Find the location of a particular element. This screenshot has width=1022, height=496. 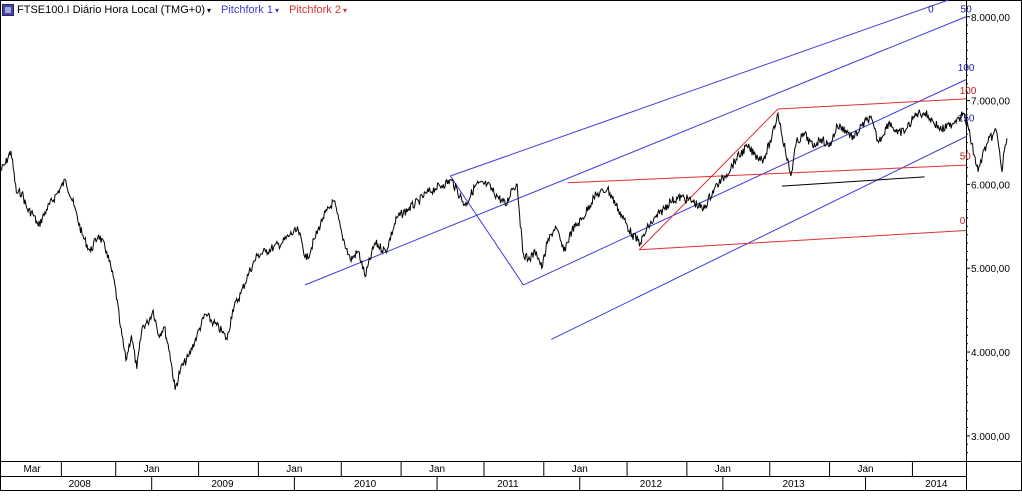

legend-pitchfork-1-label: Pitchfork 1 is located at coordinates (247, 10).